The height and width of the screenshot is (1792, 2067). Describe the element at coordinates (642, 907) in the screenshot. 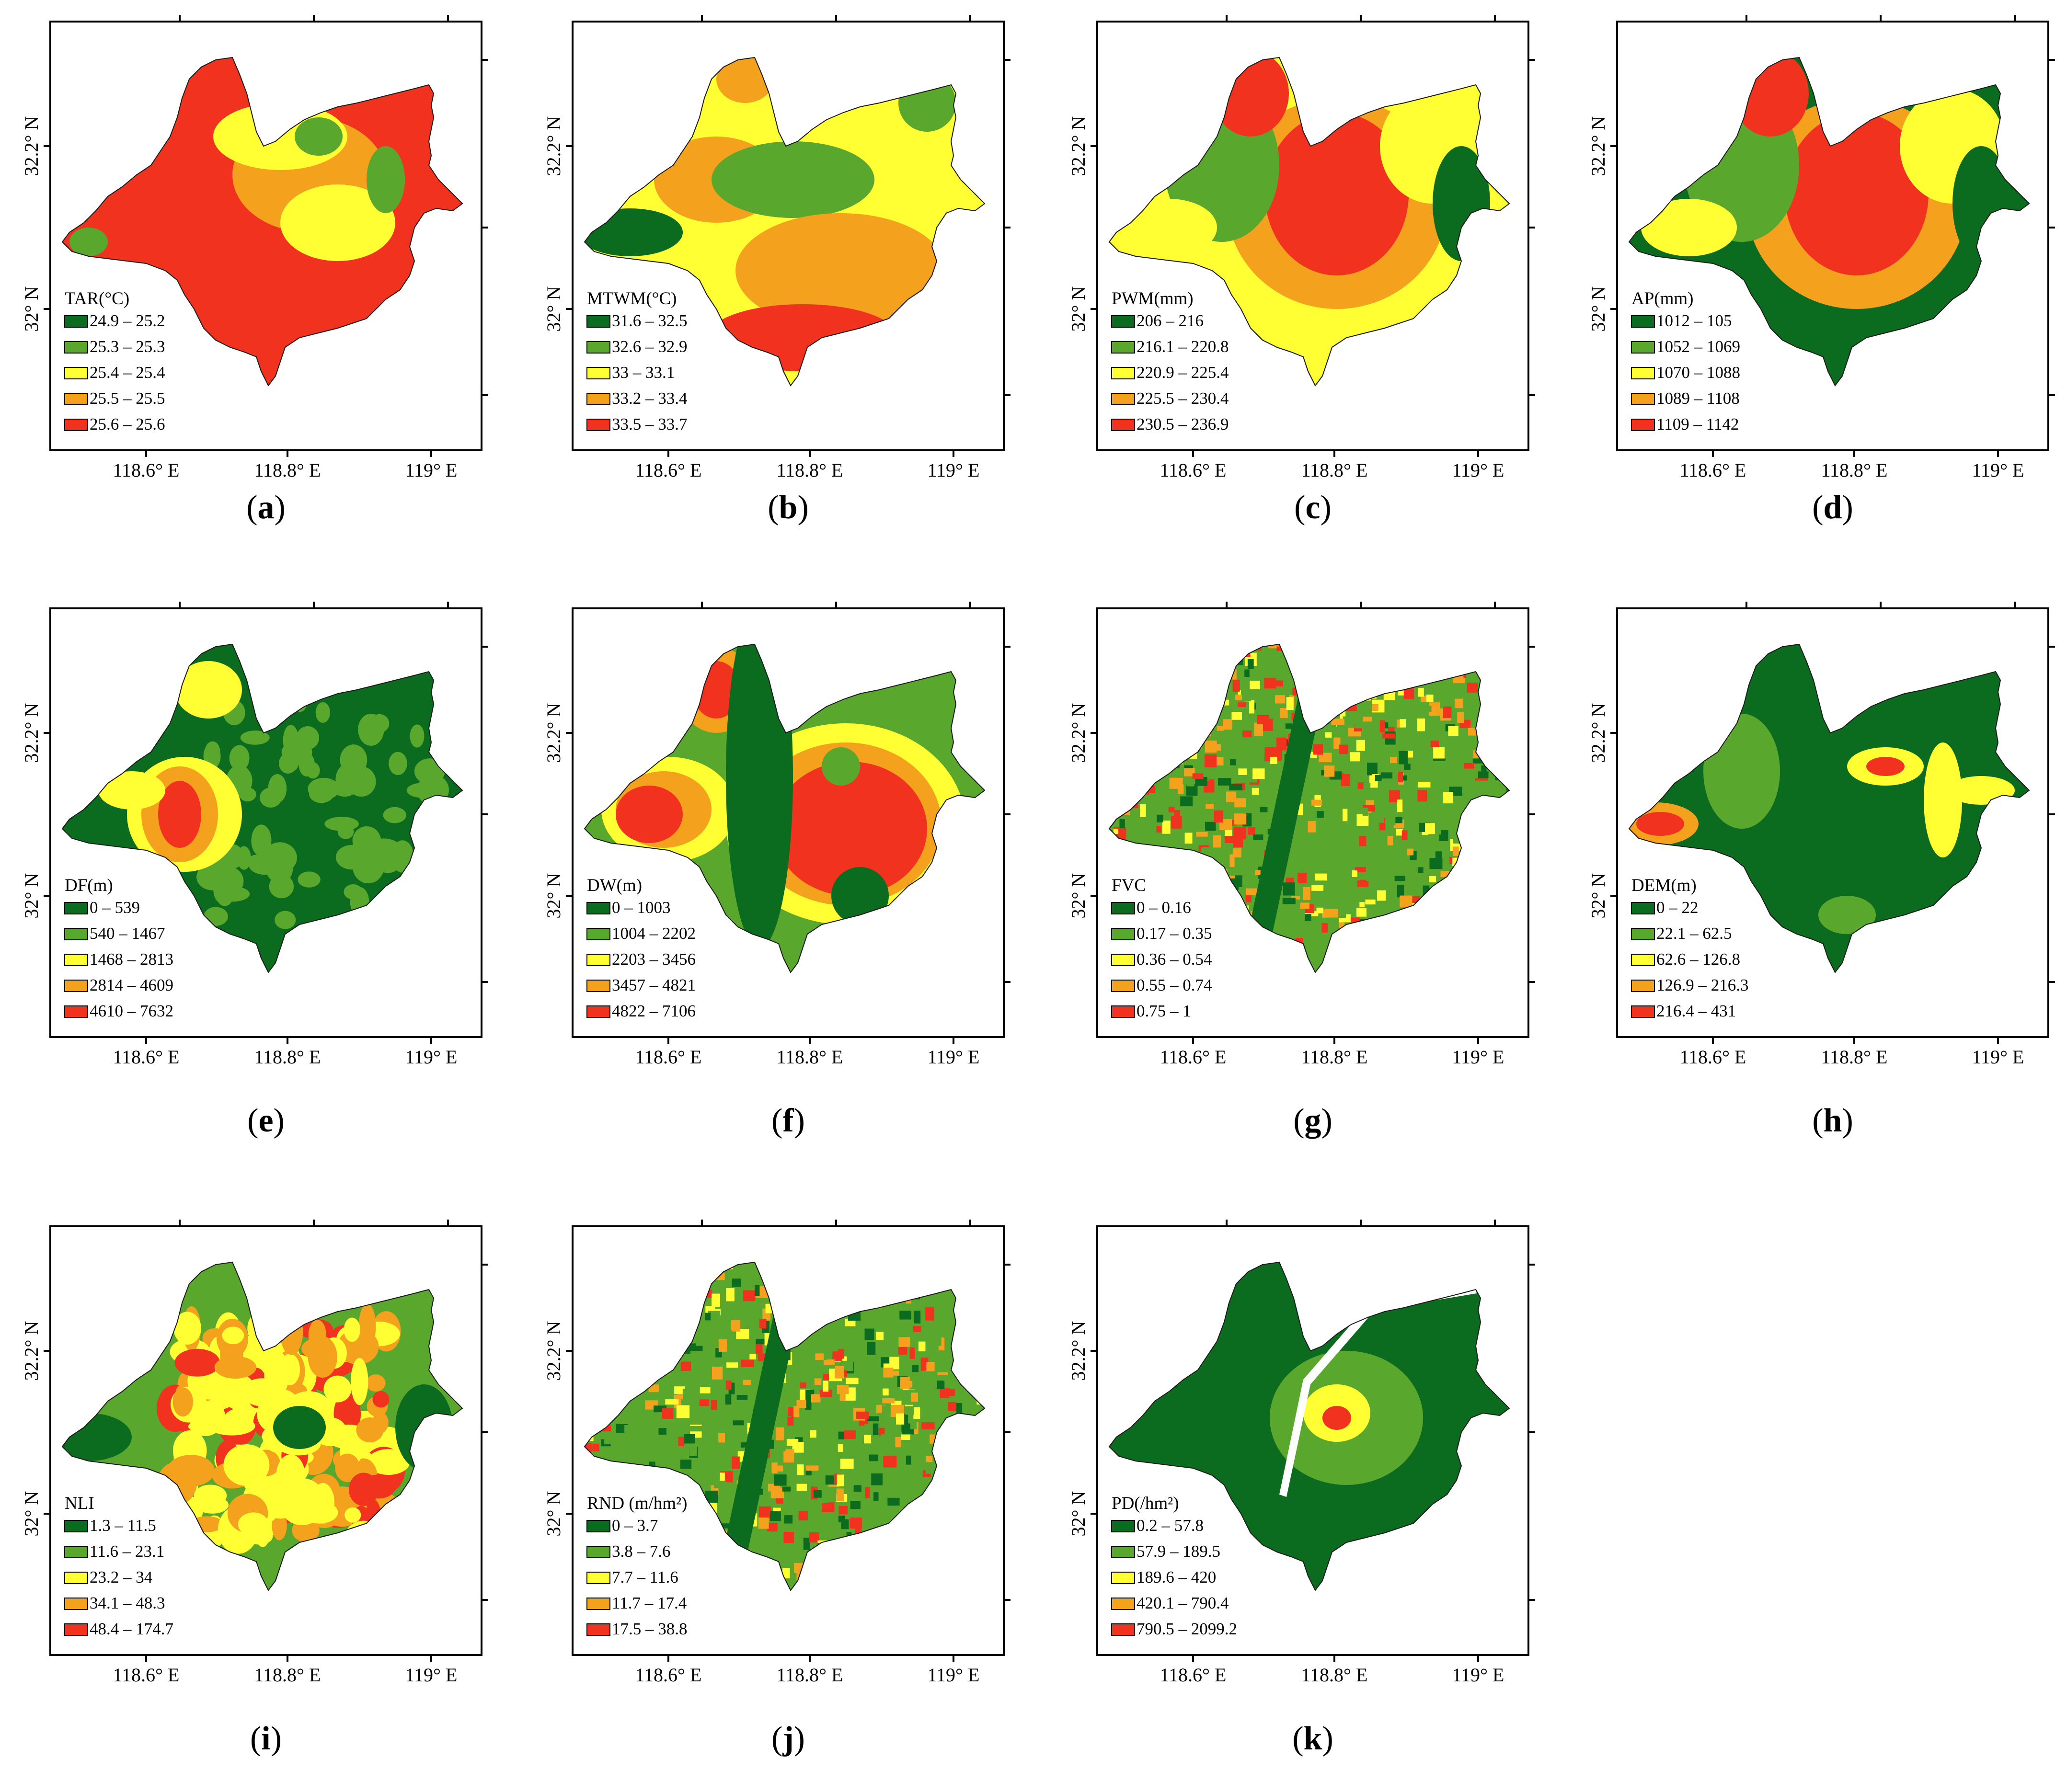

I see `legend-entry-1: 0 – 1003` at that location.